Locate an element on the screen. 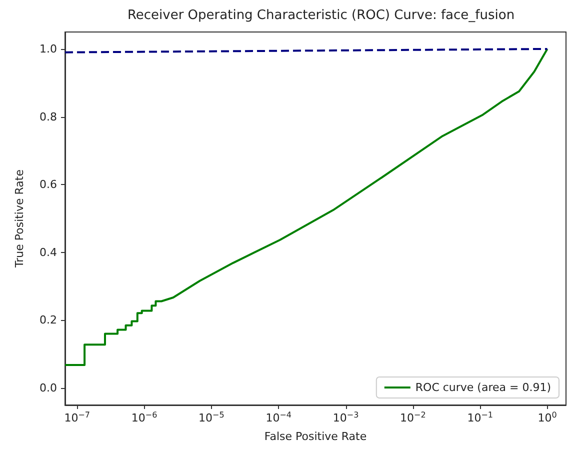 The image size is (569, 453). y-tick-label: 0.4 is located at coordinates (48, 252).